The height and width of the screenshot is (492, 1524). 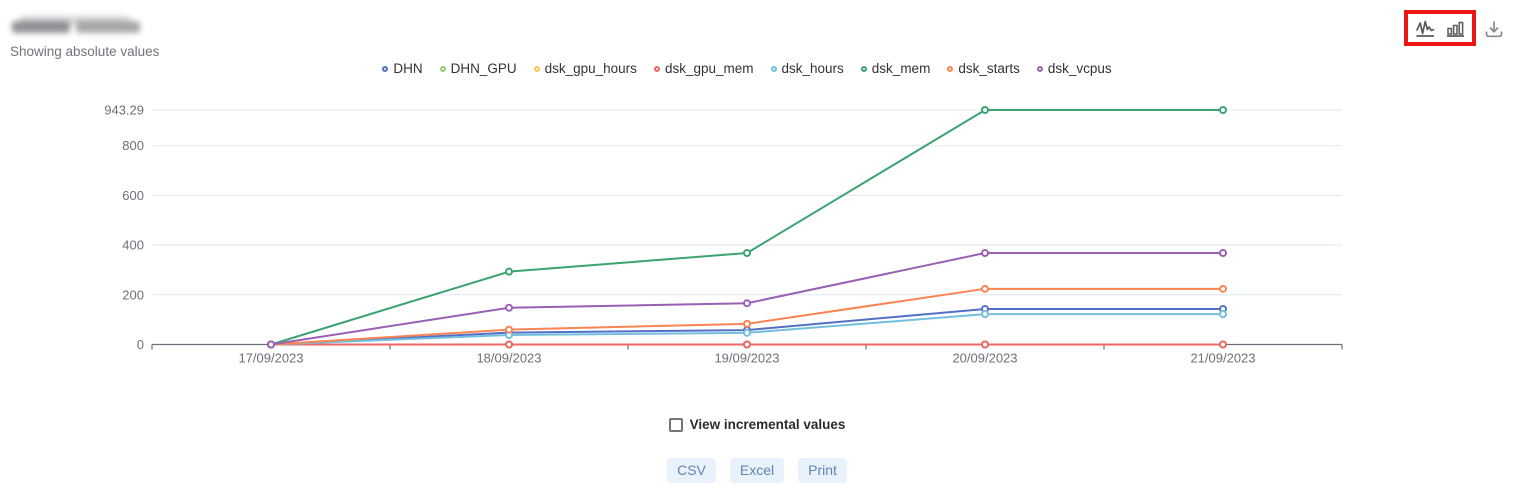 I want to click on legend-label: dsk_mem, so click(x=901, y=68).